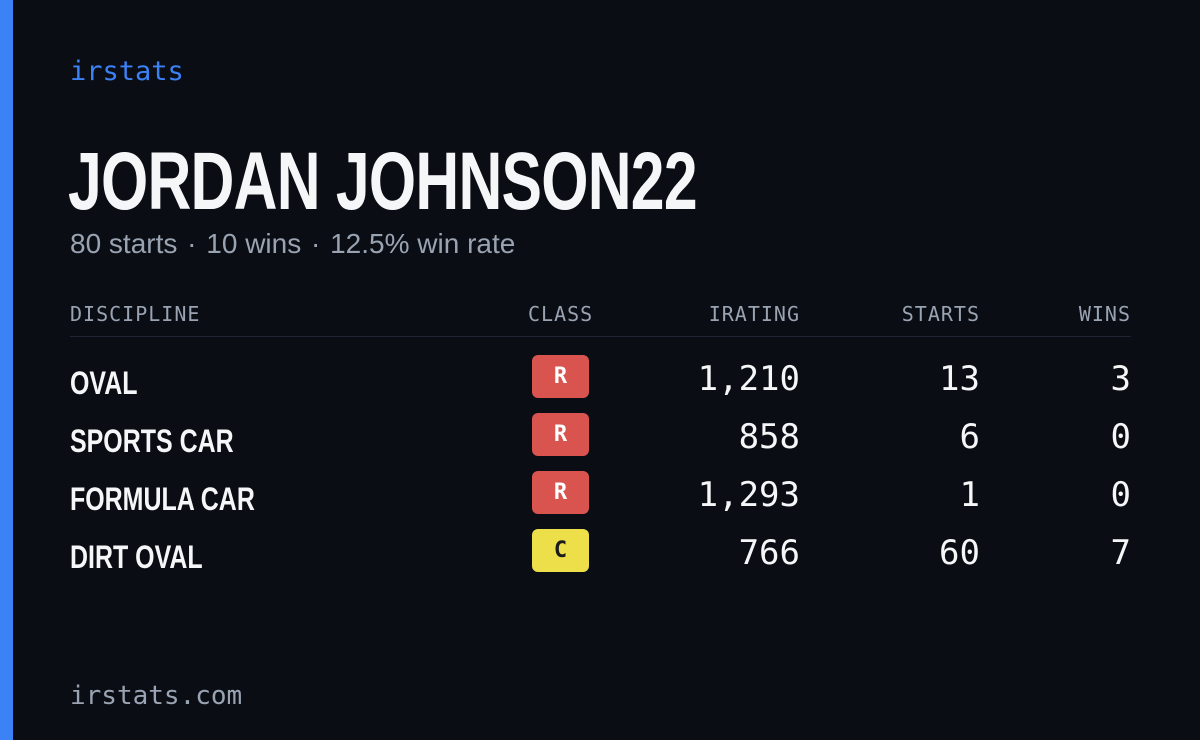 This screenshot has height=740, width=1200. Describe the element at coordinates (127, 71) in the screenshot. I see `brand-logo: irstats` at that location.